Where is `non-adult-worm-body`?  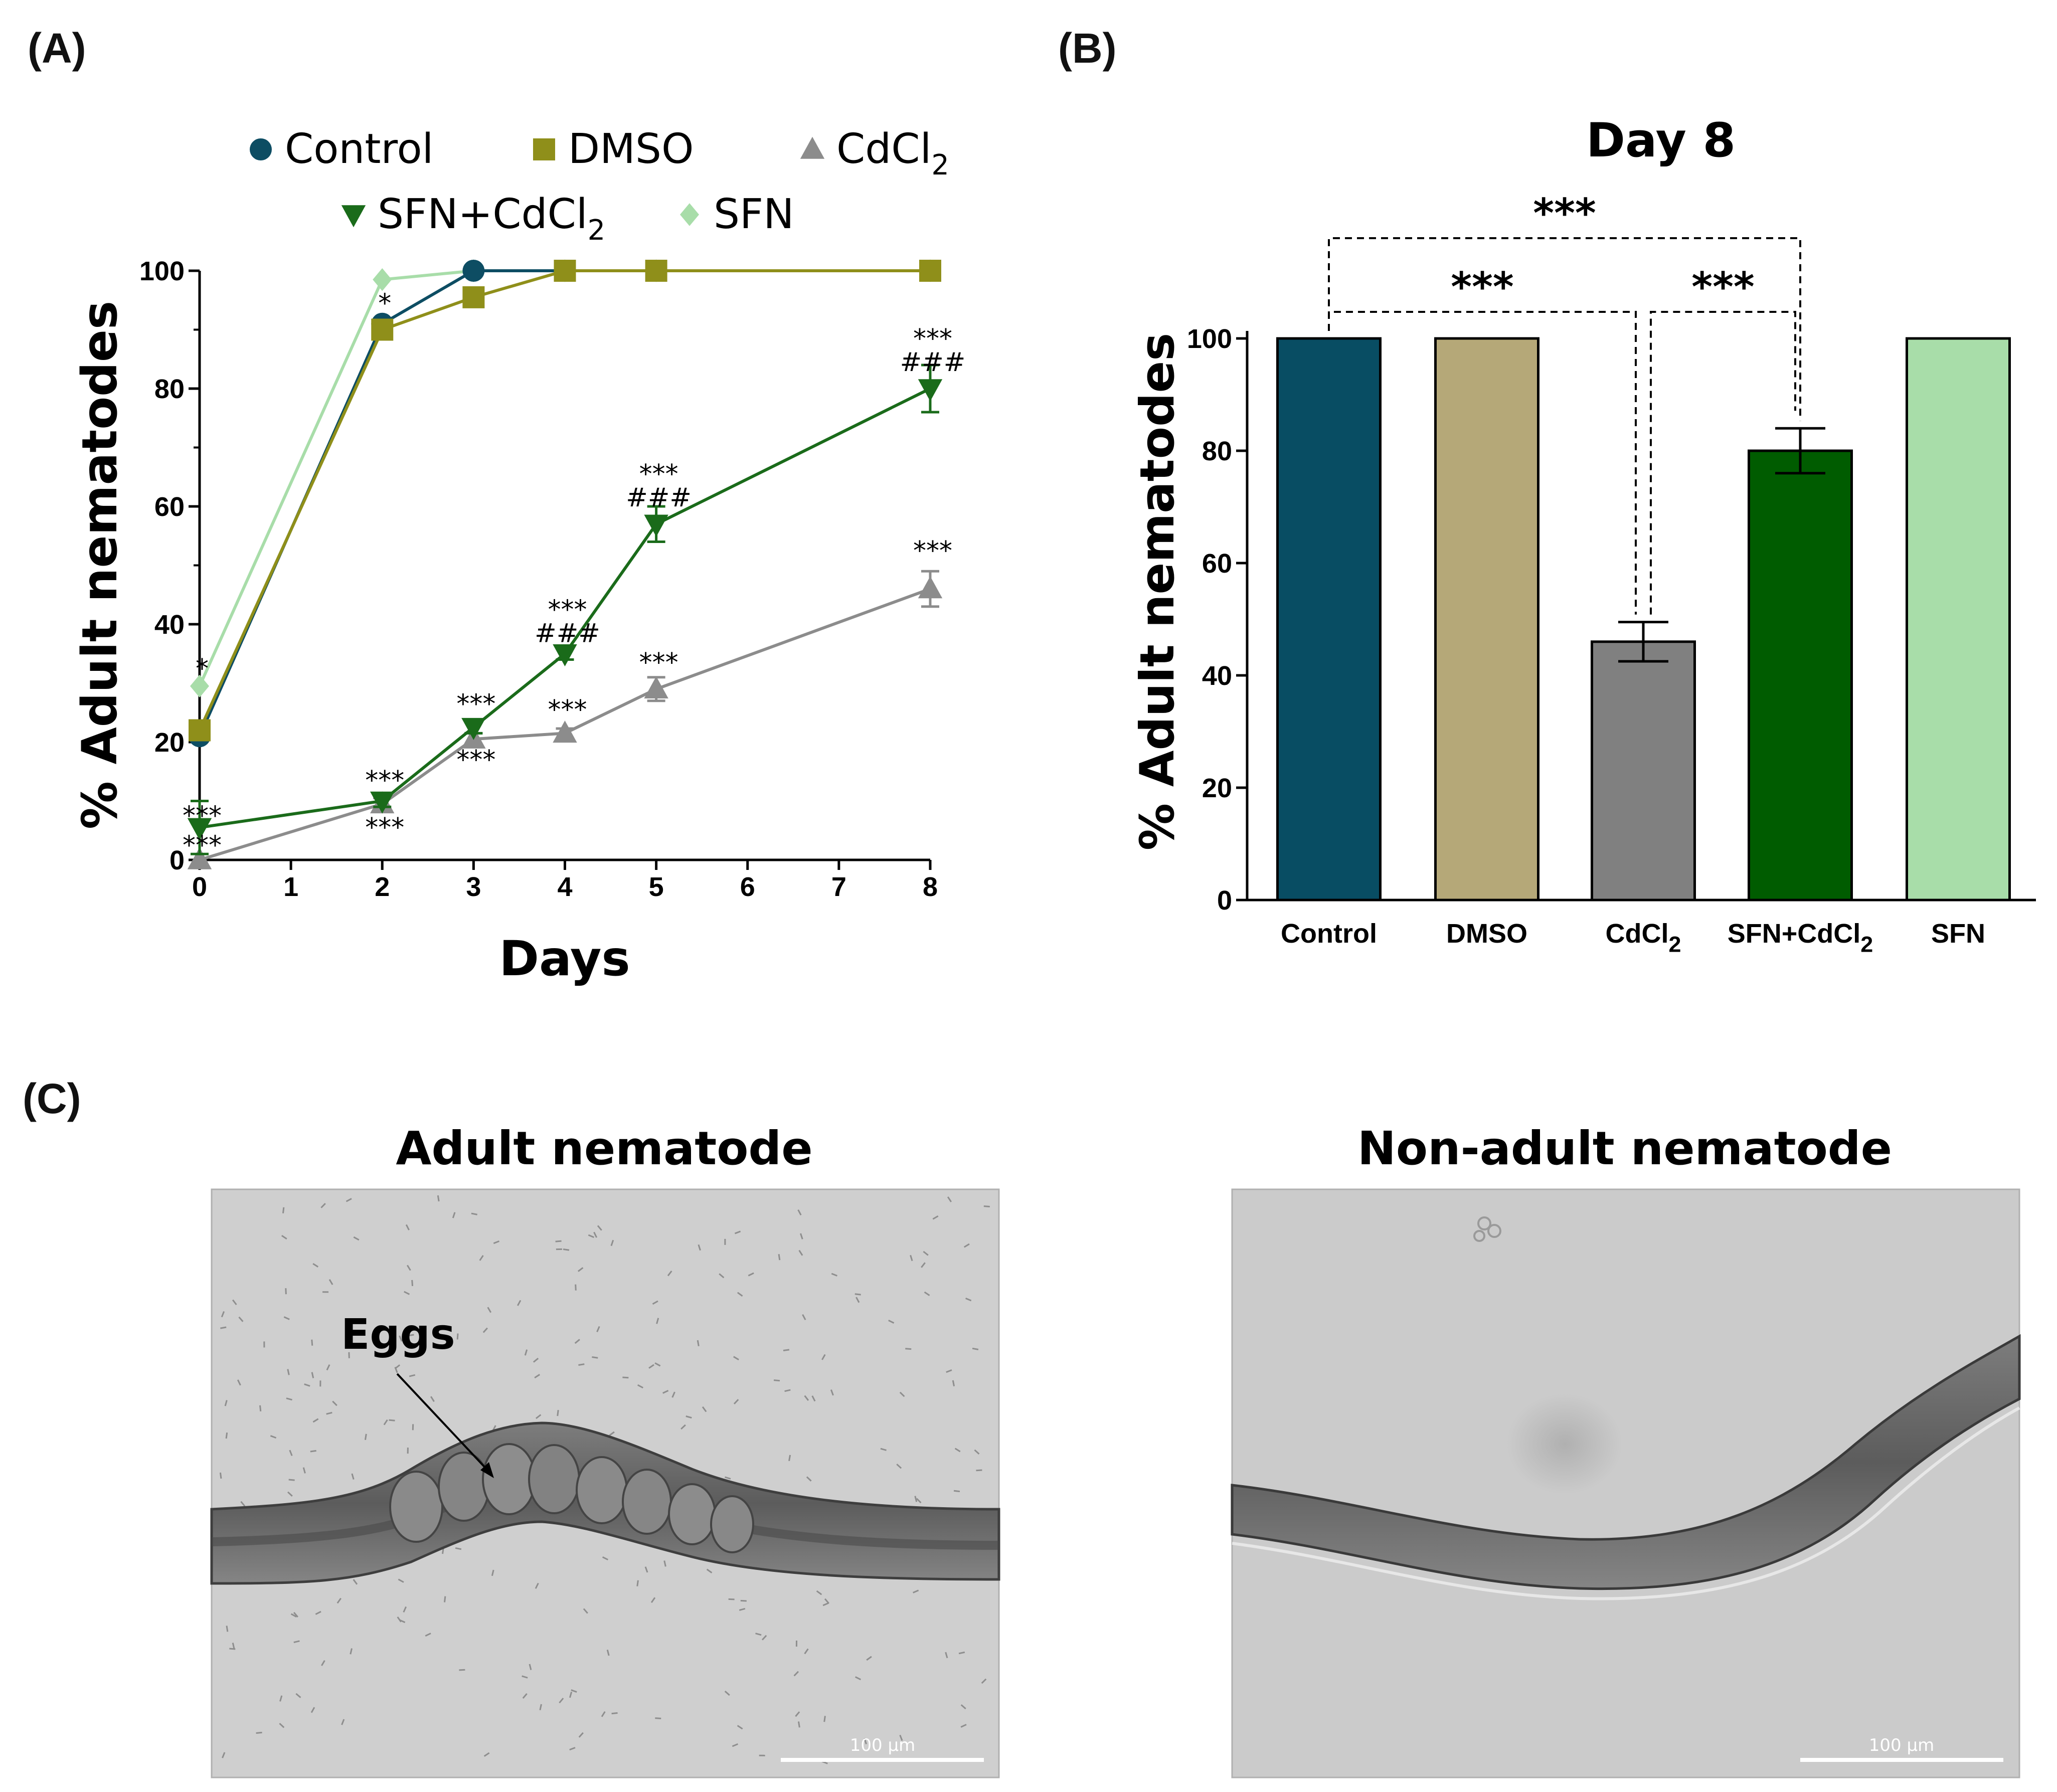
non-adult-worm-body is located at coordinates (1626, 1462).